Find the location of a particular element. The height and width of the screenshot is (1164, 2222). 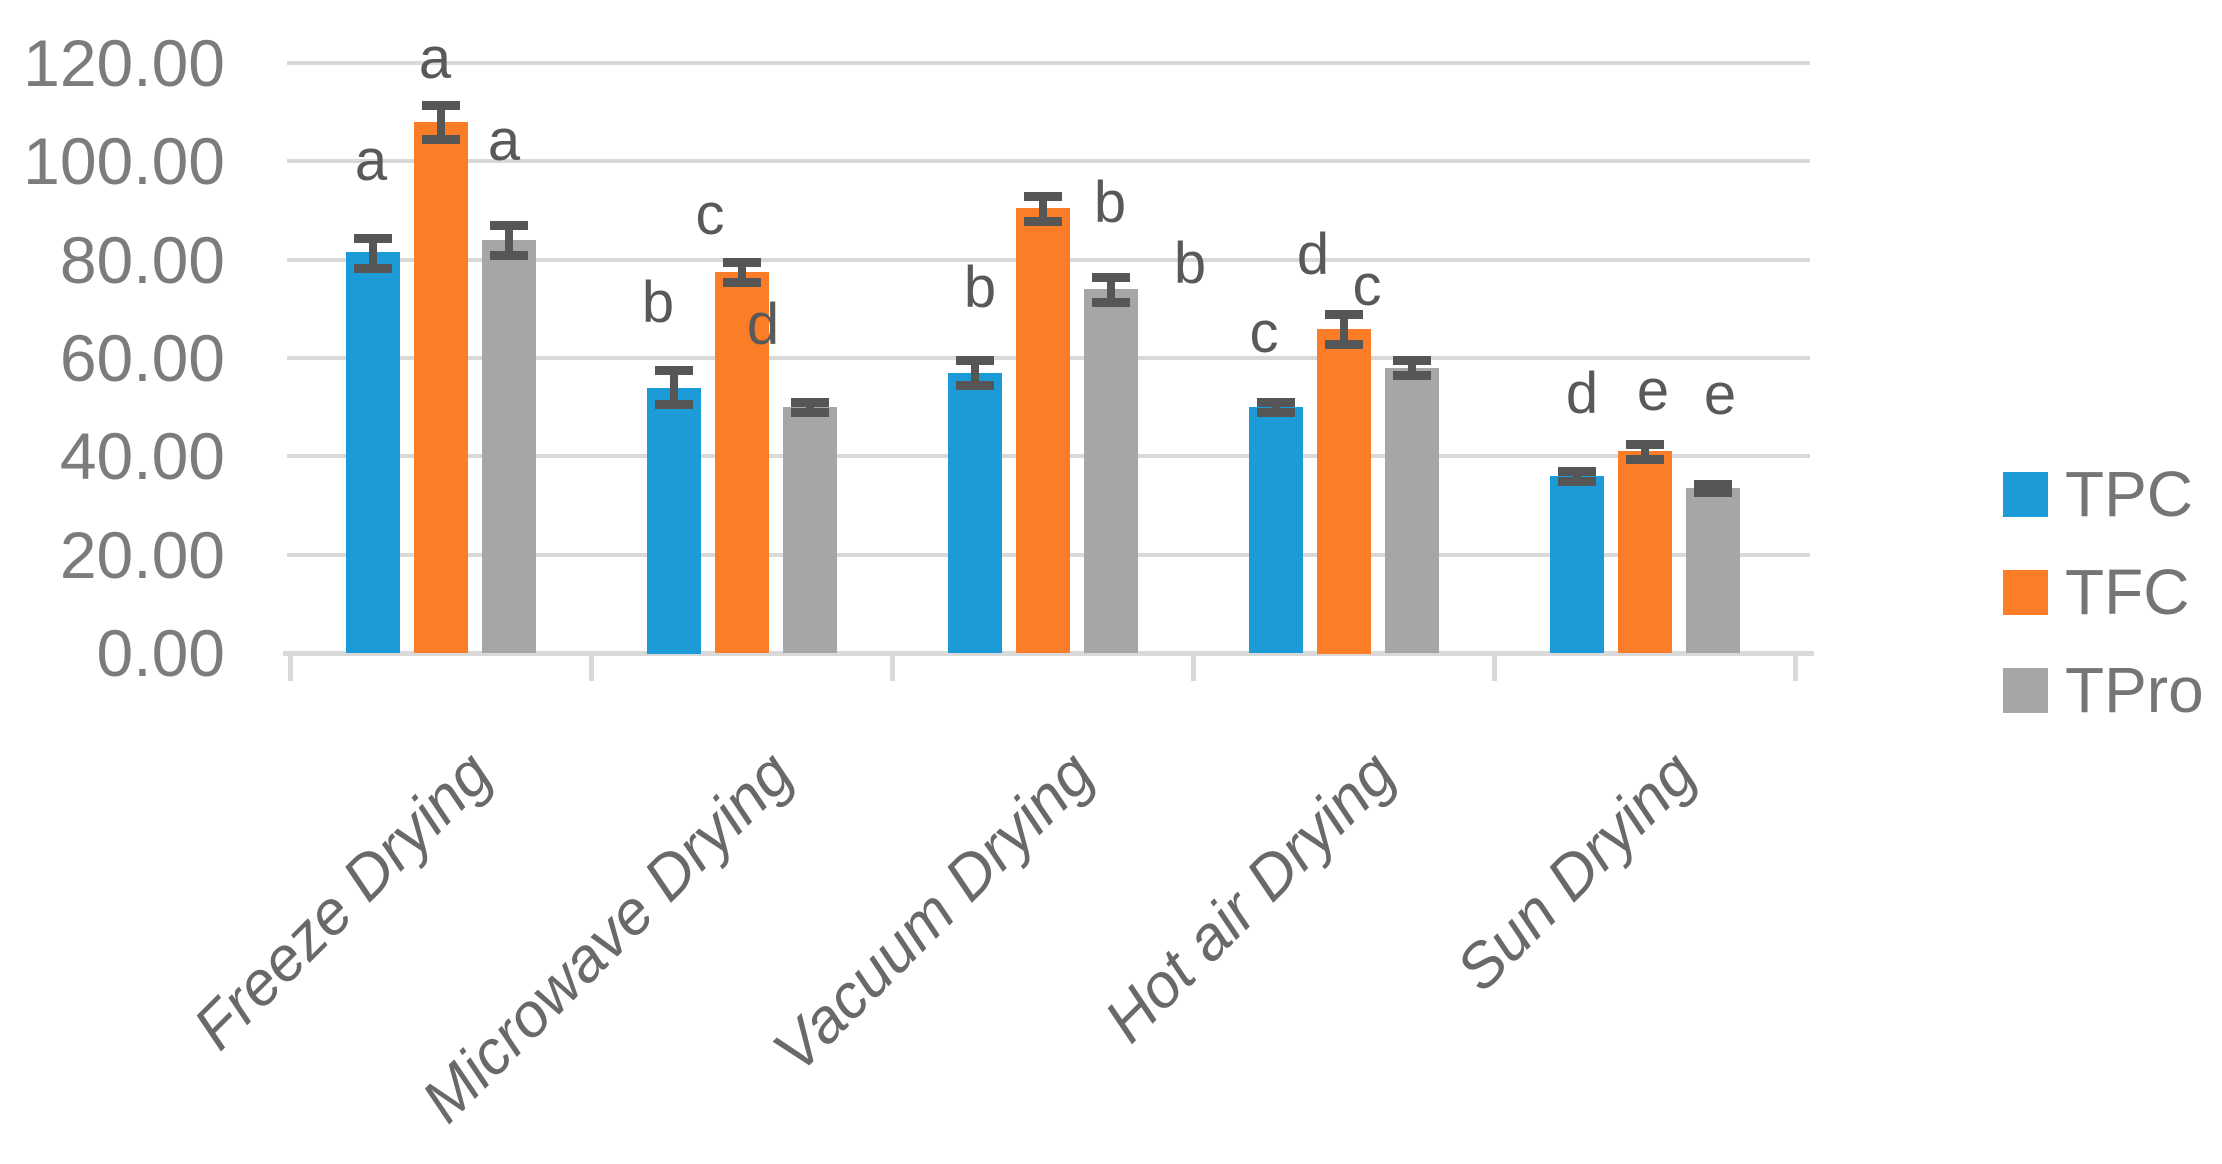

legend-item: TPC is located at coordinates (2103, 494).